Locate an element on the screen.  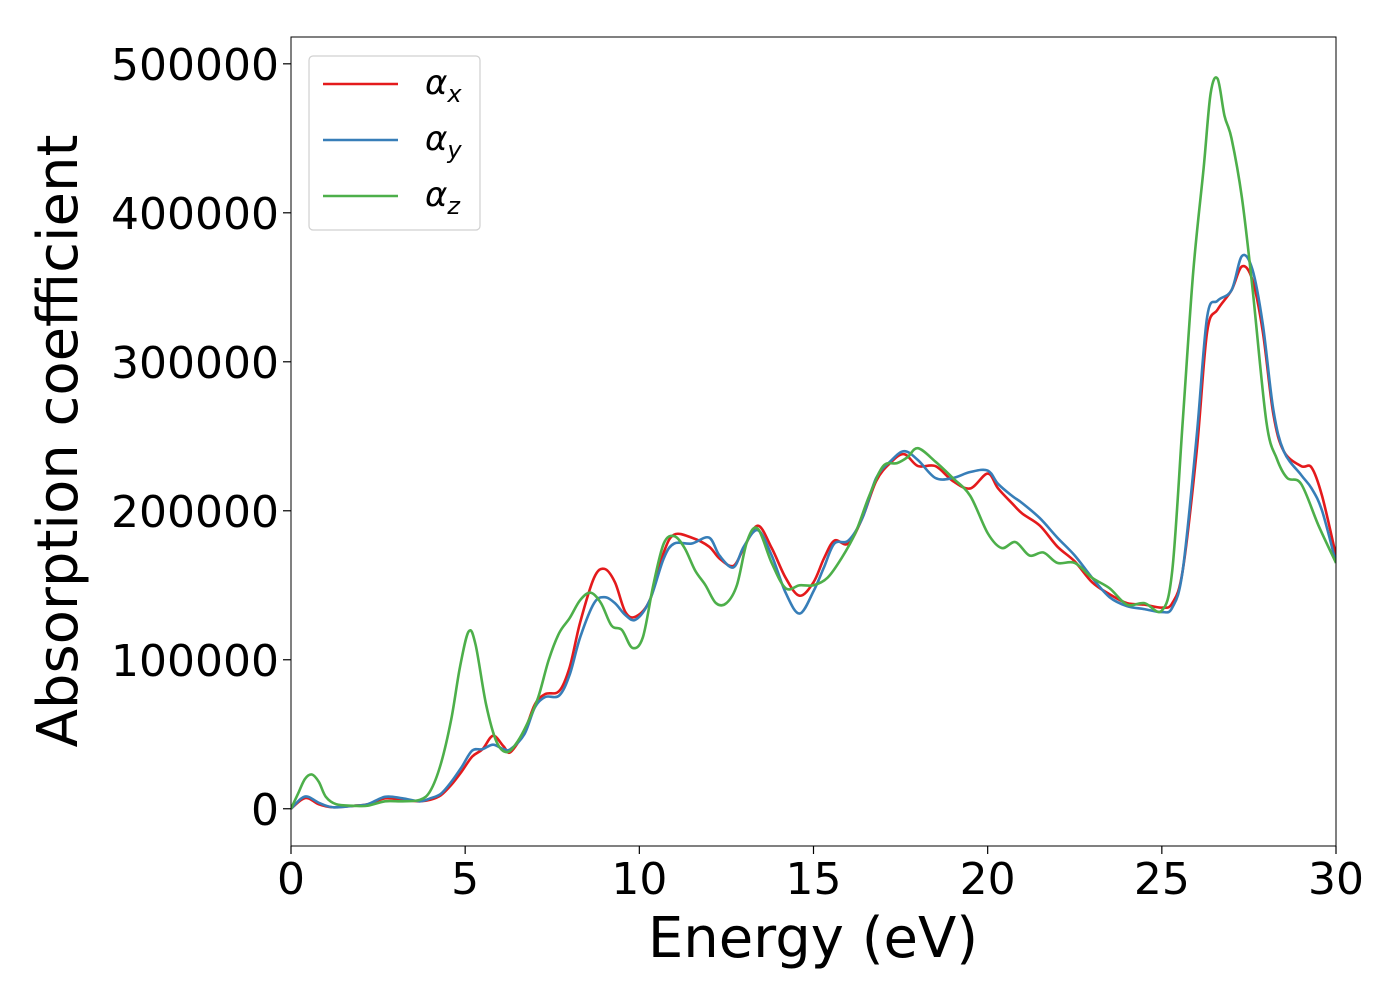
y-tick-label: 500000 is located at coordinates (195, 65).